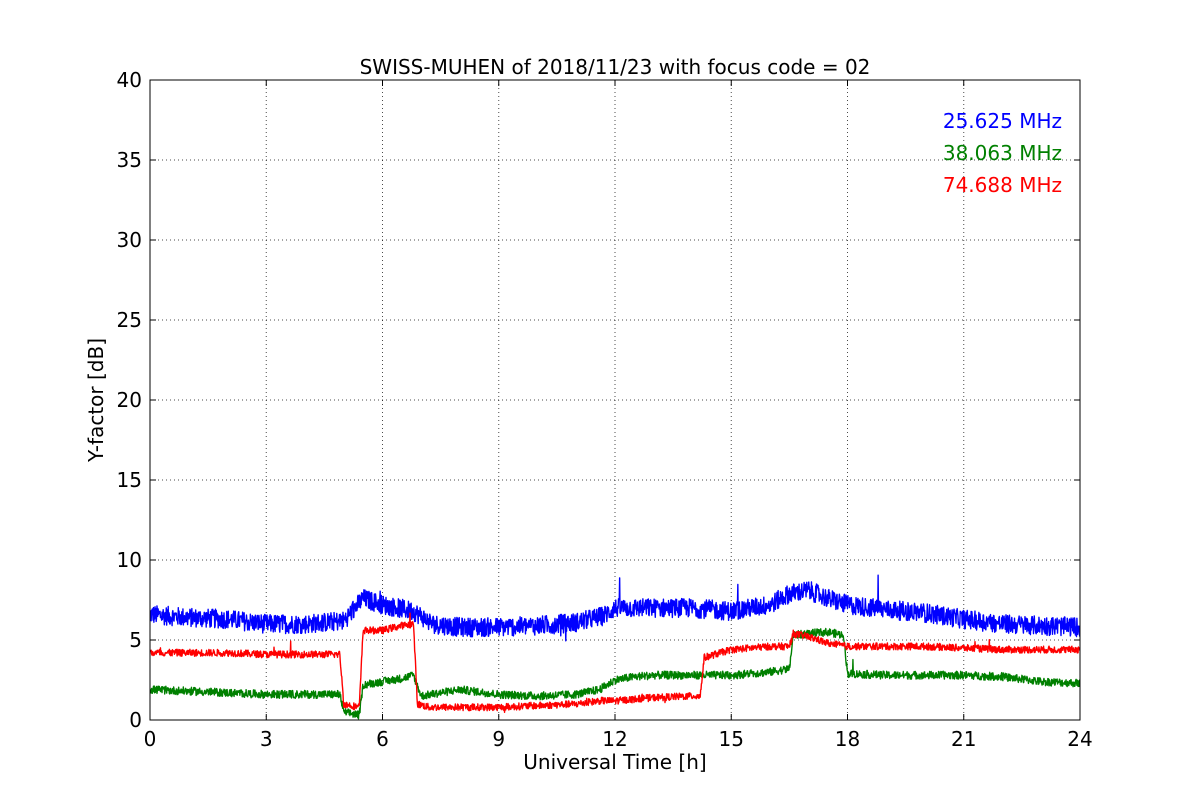 The width and height of the screenshot is (1200, 800). What do you see at coordinates (614, 762) in the screenshot?
I see `x-axis-label: Universal Time [h]` at bounding box center [614, 762].